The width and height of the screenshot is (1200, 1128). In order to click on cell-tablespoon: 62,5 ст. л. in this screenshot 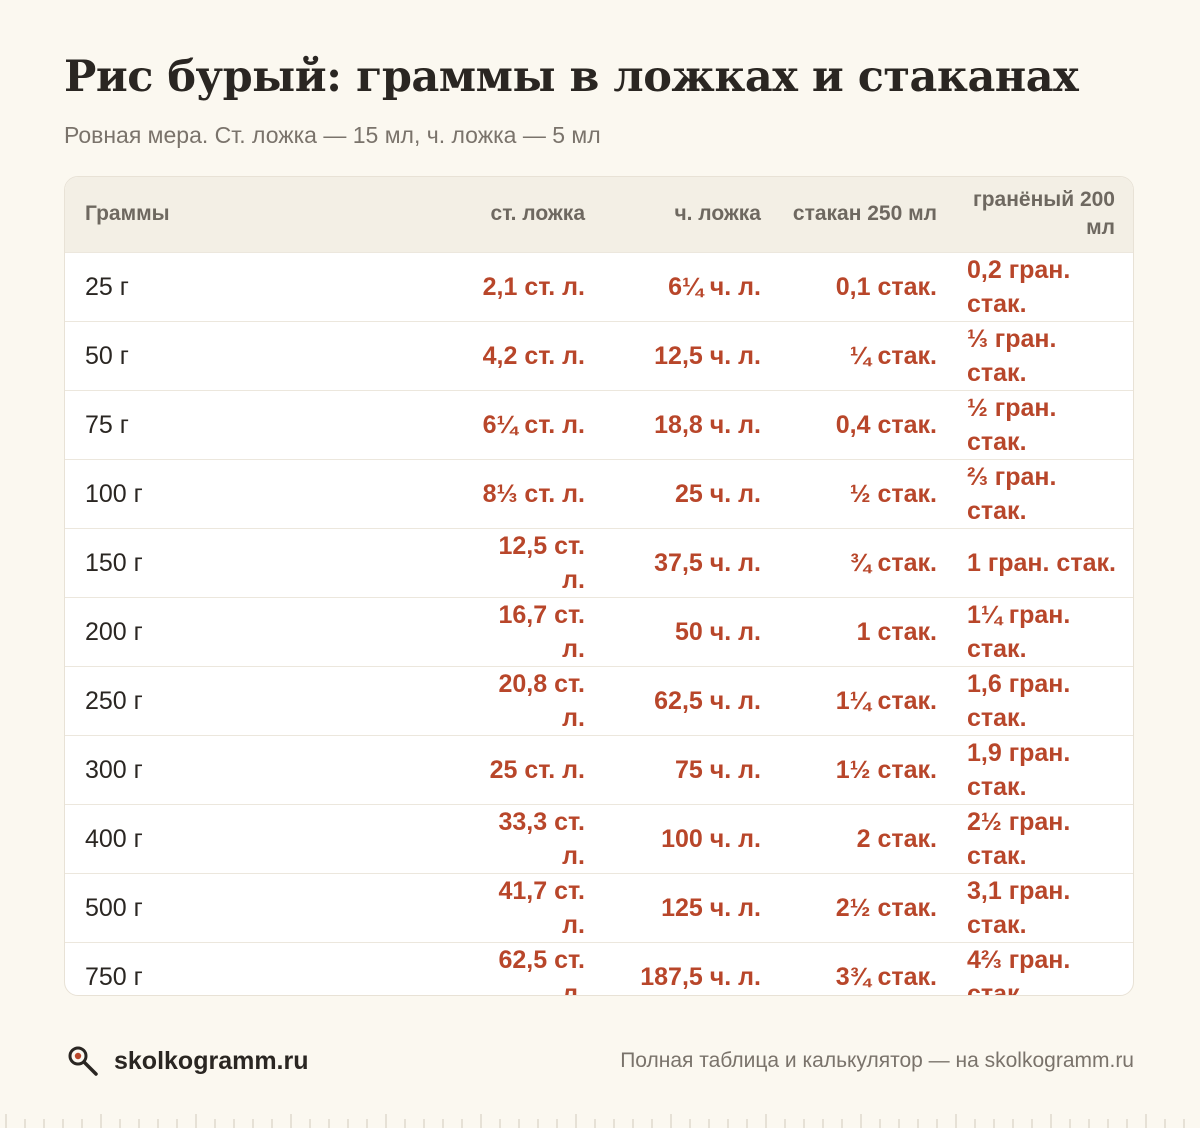, I will do `click(542, 970)`.